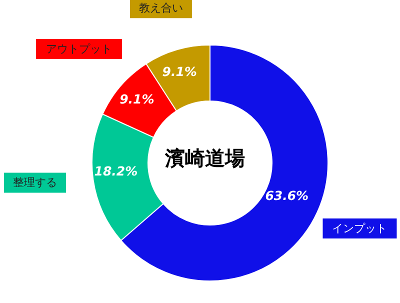 The width and height of the screenshot is (400, 303). Describe the element at coordinates (204, 158) in the screenshot. I see `text: 濱崎道場` at that location.